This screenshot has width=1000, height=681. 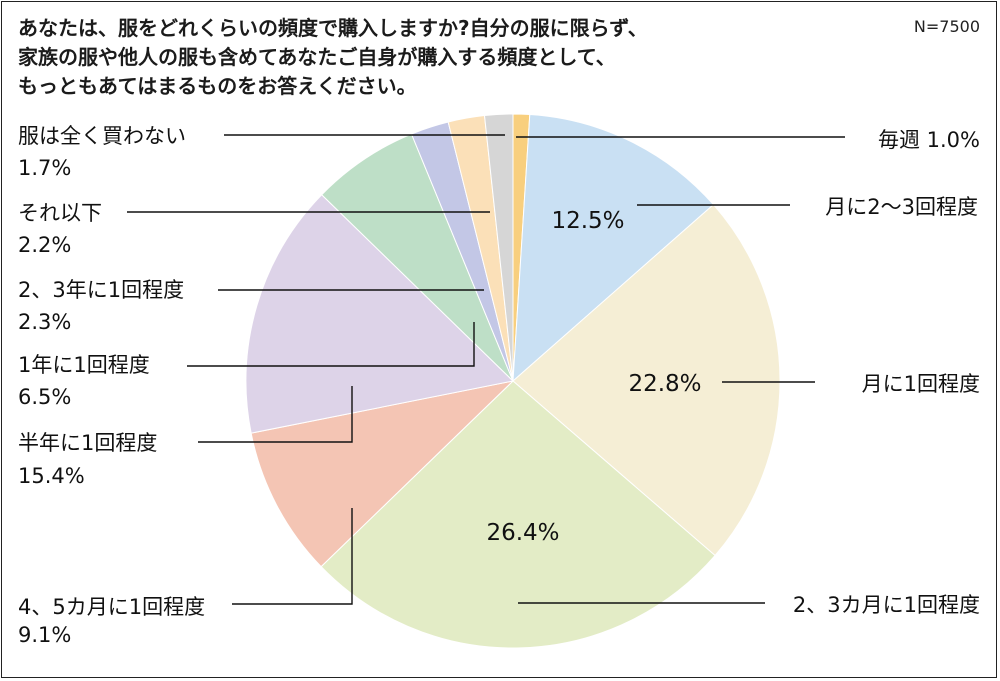 What do you see at coordinates (217, 86) in the screenshot?
I see `title-line-3: もっともあてはまるものをお答えください。` at bounding box center [217, 86].